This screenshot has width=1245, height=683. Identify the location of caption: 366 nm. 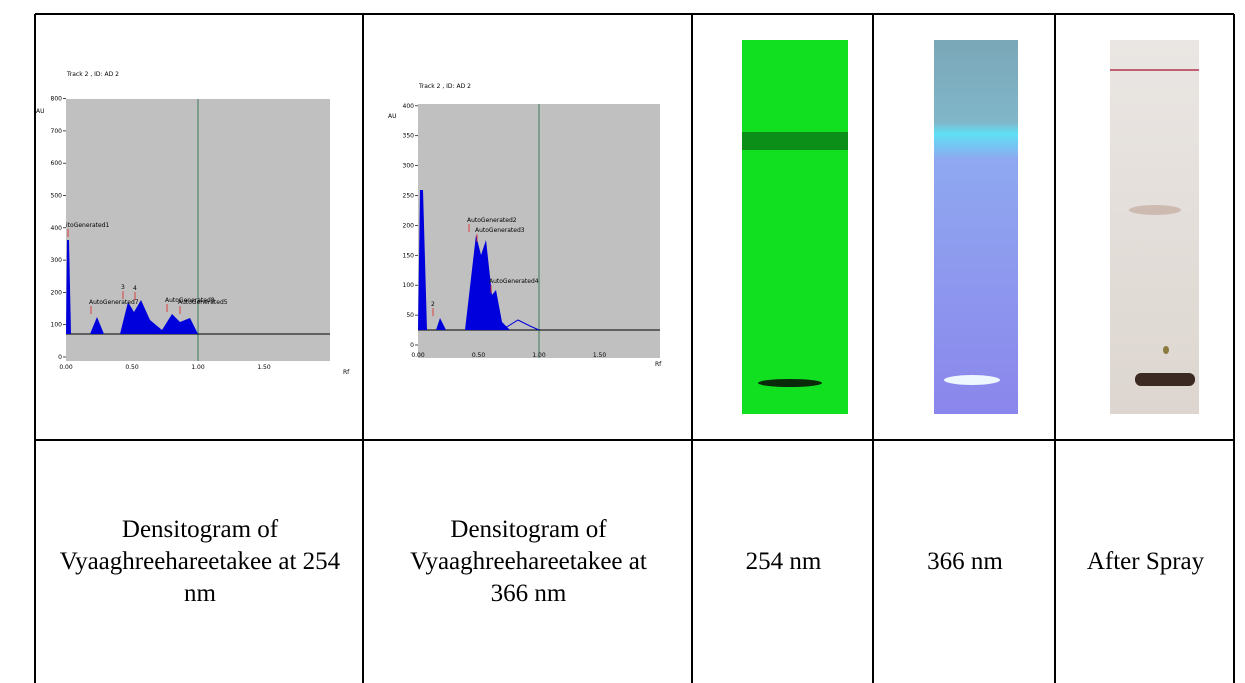
(965, 561).